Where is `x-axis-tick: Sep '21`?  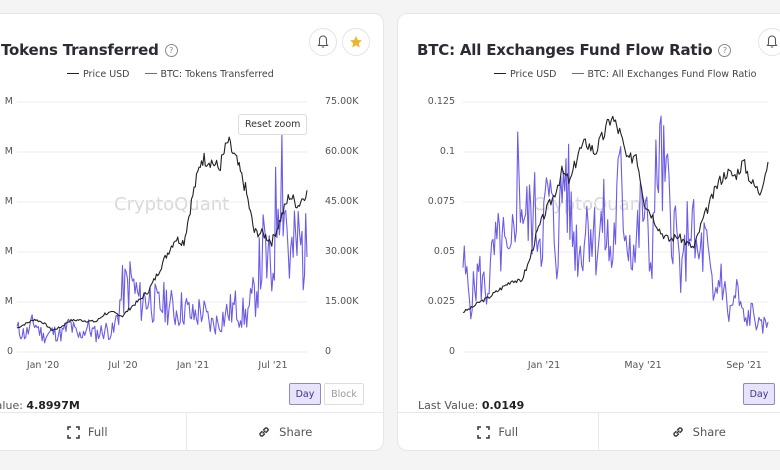
x-axis-tick: Sep '21 is located at coordinates (744, 365).